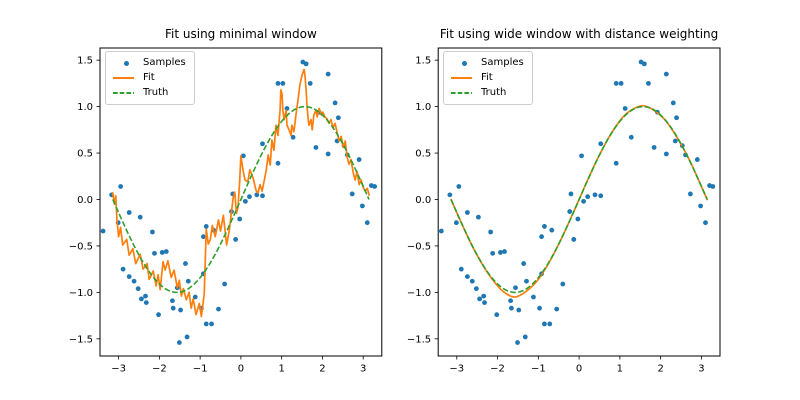 The height and width of the screenshot is (400, 800). What do you see at coordinates (240, 34) in the screenshot?
I see `subplot-left-title: Fit using minimal window` at bounding box center [240, 34].